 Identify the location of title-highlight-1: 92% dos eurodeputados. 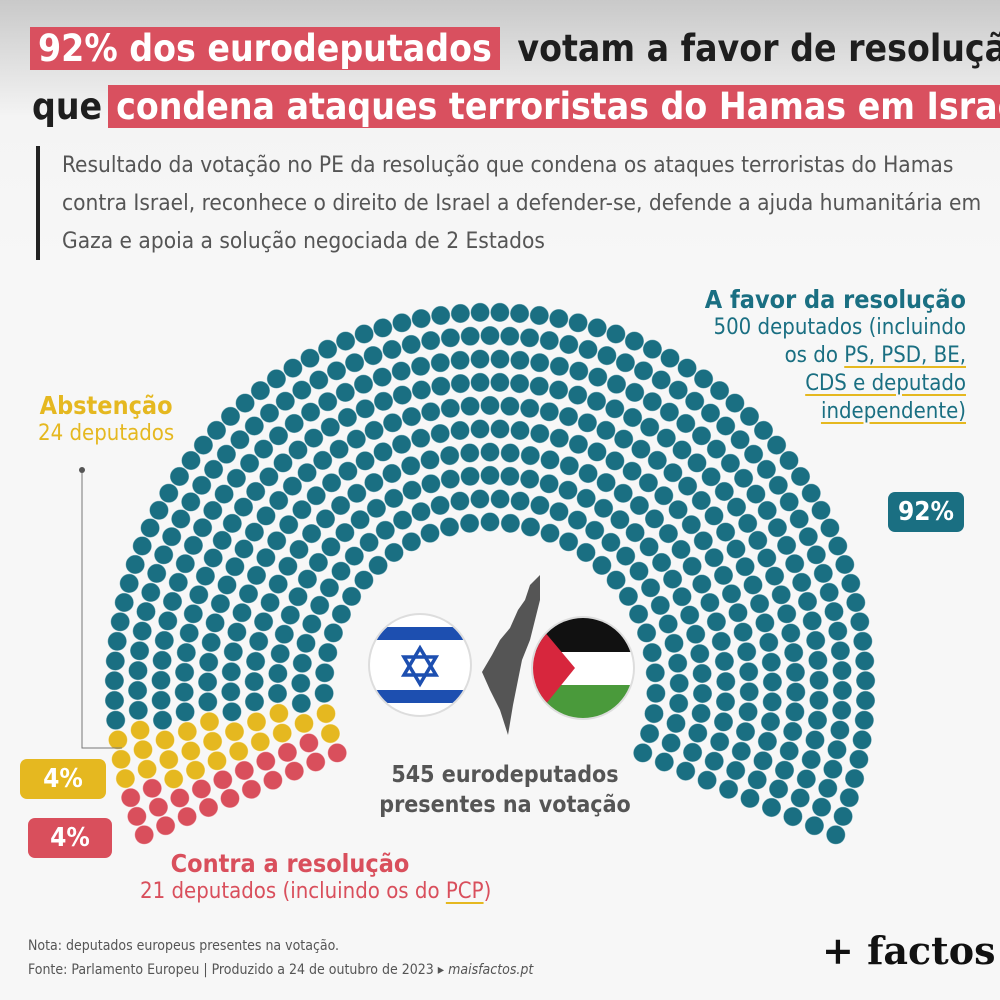
(265, 48).